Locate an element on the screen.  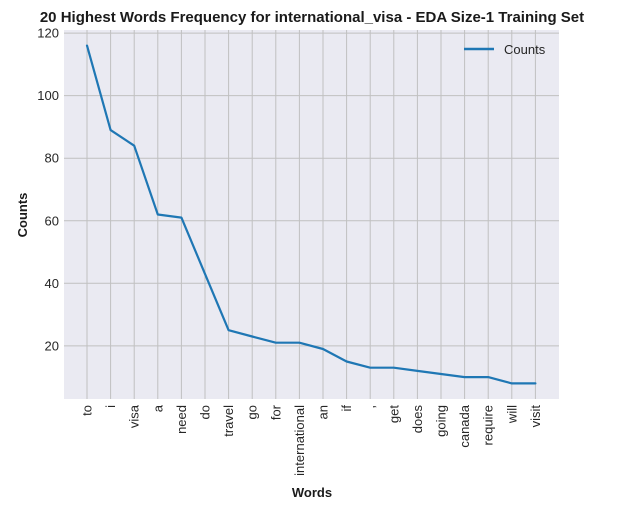
x-tick-label-7: go is located at coordinates (252, 412).